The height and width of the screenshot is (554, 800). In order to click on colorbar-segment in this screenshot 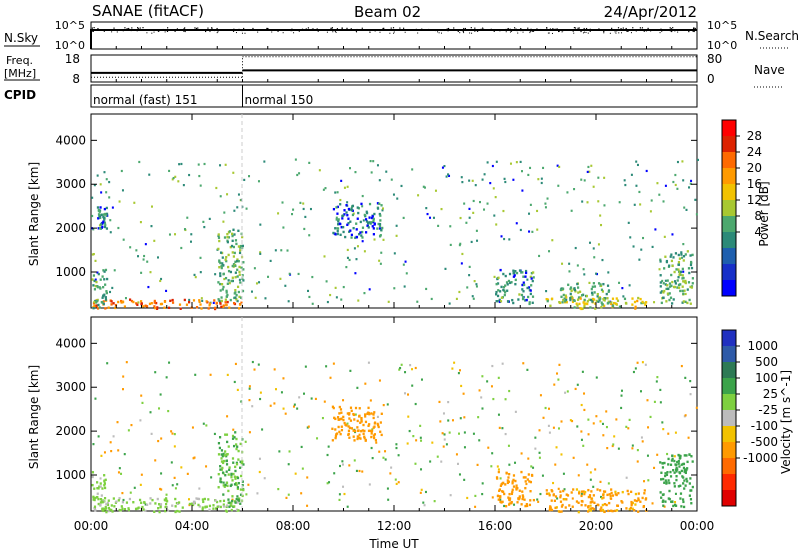, I will do `click(729, 160)`.